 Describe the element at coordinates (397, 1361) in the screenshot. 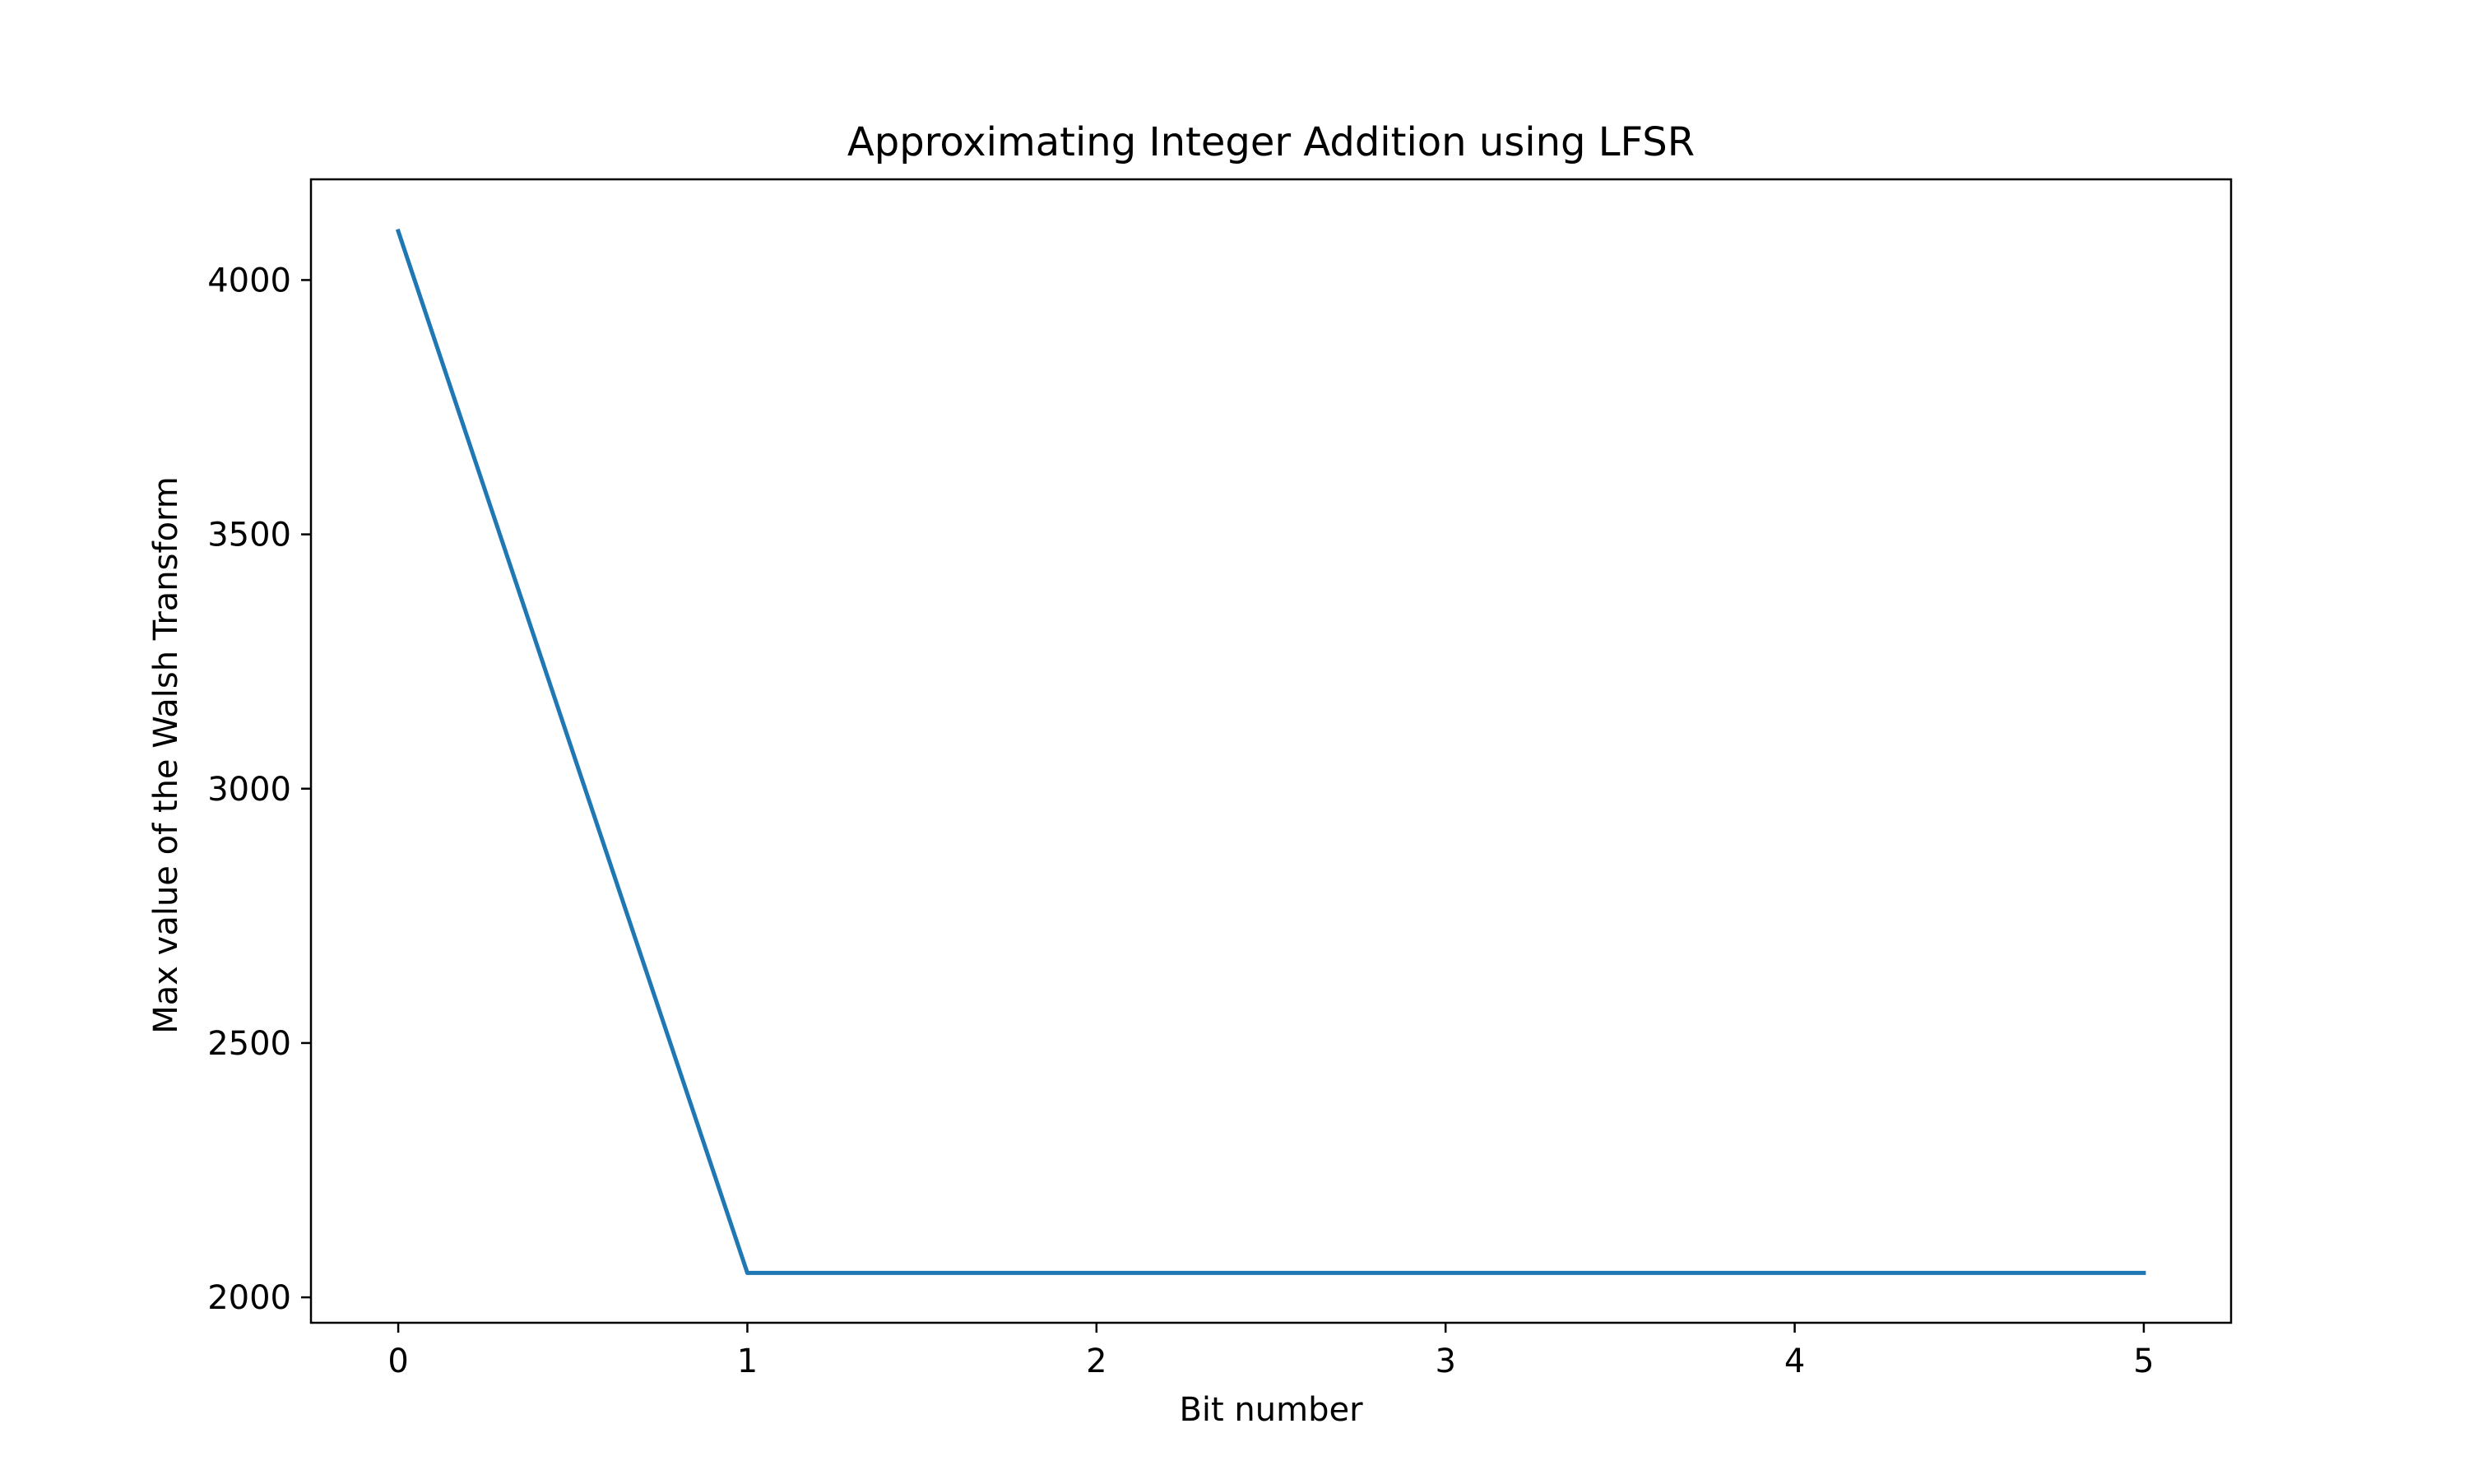

I see `x-tick-label-0: 0` at that location.